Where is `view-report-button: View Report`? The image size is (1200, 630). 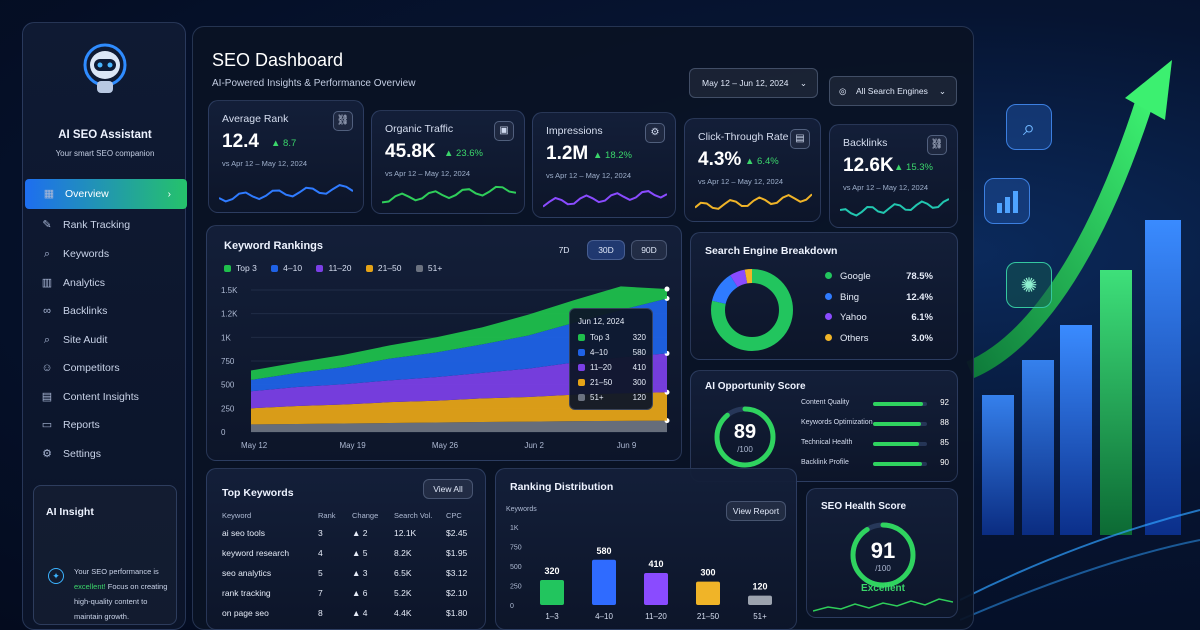 view-report-button: View Report is located at coordinates (756, 511).